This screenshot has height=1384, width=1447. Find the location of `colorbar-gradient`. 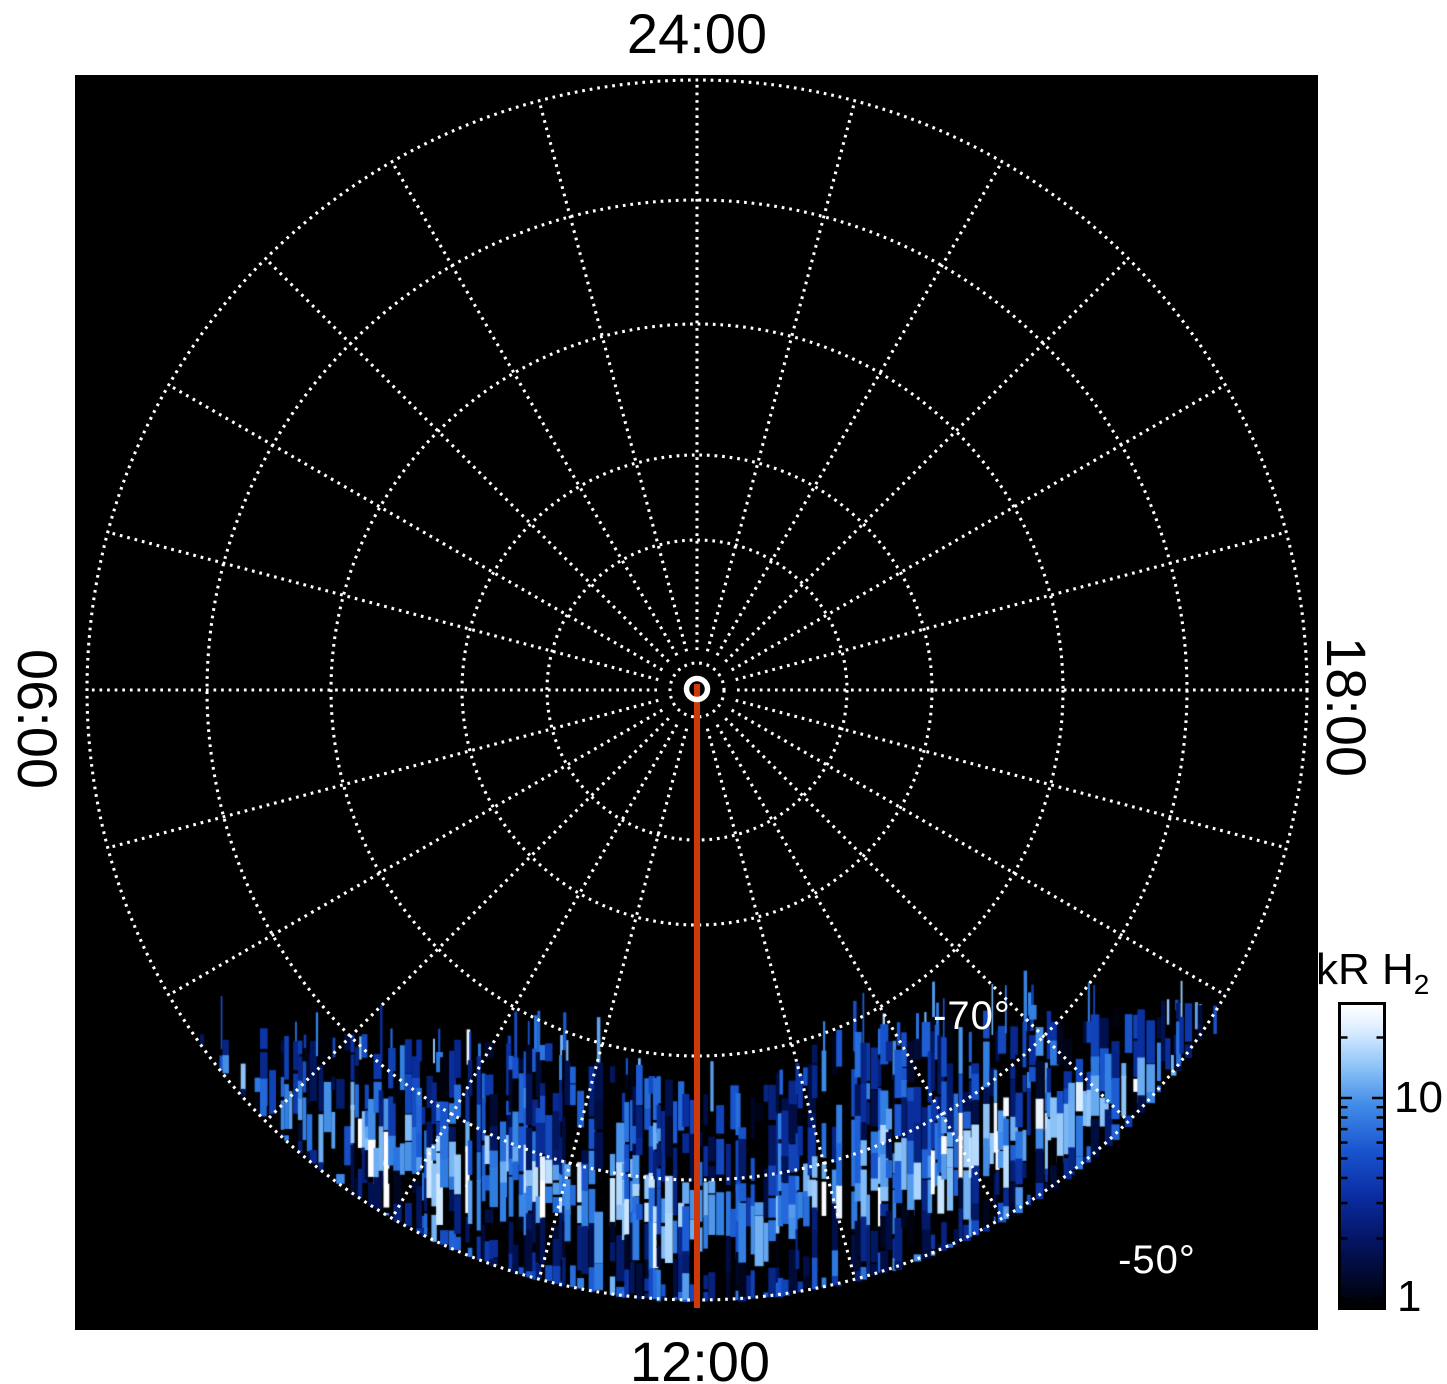

colorbar-gradient is located at coordinates (1362, 1156).